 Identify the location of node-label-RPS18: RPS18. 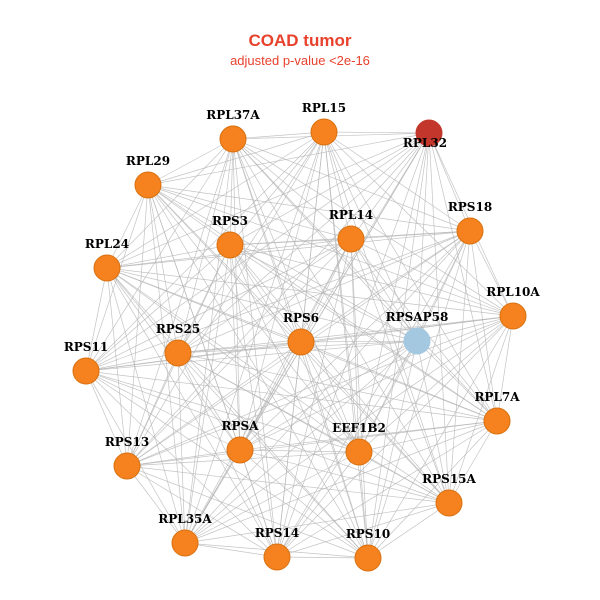
(470, 207).